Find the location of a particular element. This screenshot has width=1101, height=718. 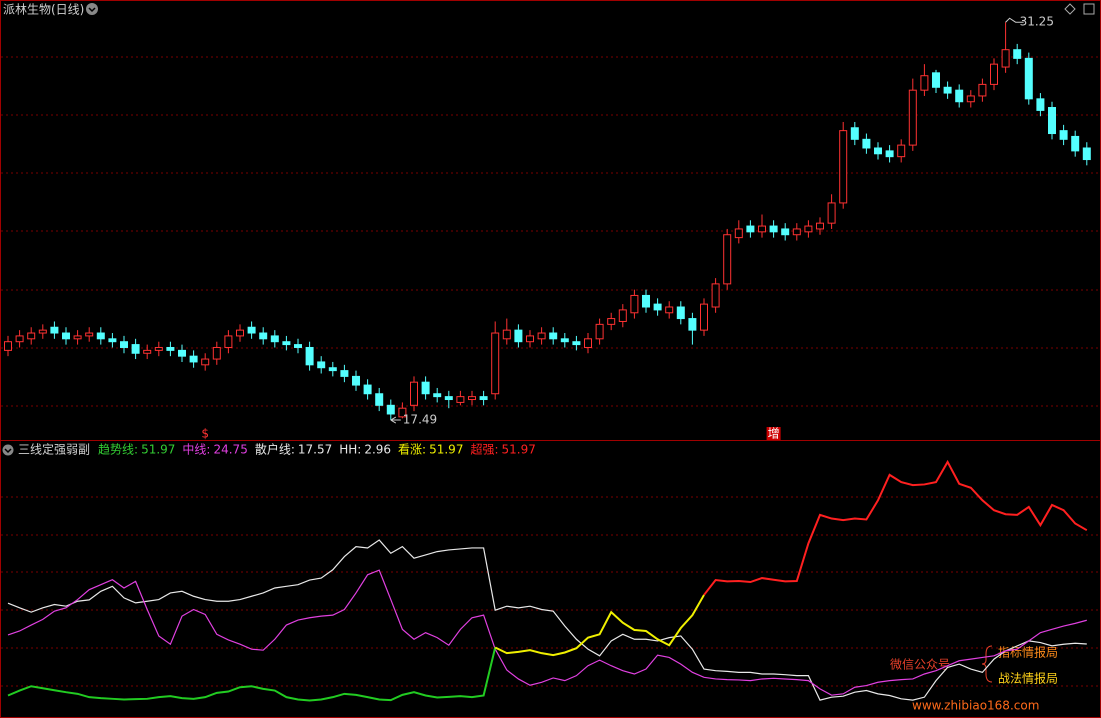

watermark-url: www.zhibiao168.com is located at coordinates (975, 706).